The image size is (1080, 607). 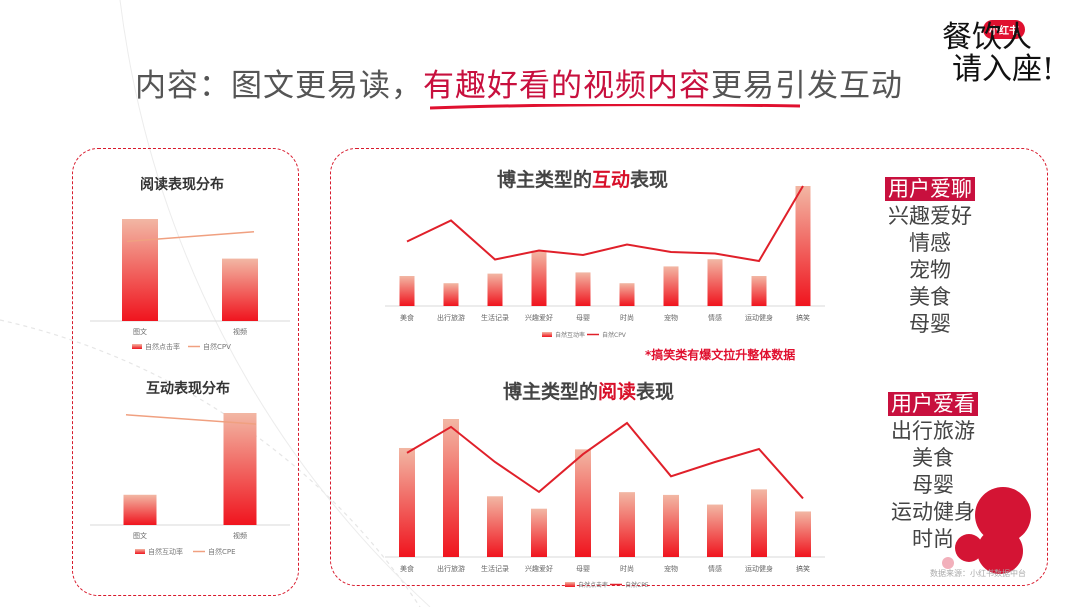 What do you see at coordinates (933, 404) in the screenshot?
I see `watch-tag: 用户爱看` at bounding box center [933, 404].